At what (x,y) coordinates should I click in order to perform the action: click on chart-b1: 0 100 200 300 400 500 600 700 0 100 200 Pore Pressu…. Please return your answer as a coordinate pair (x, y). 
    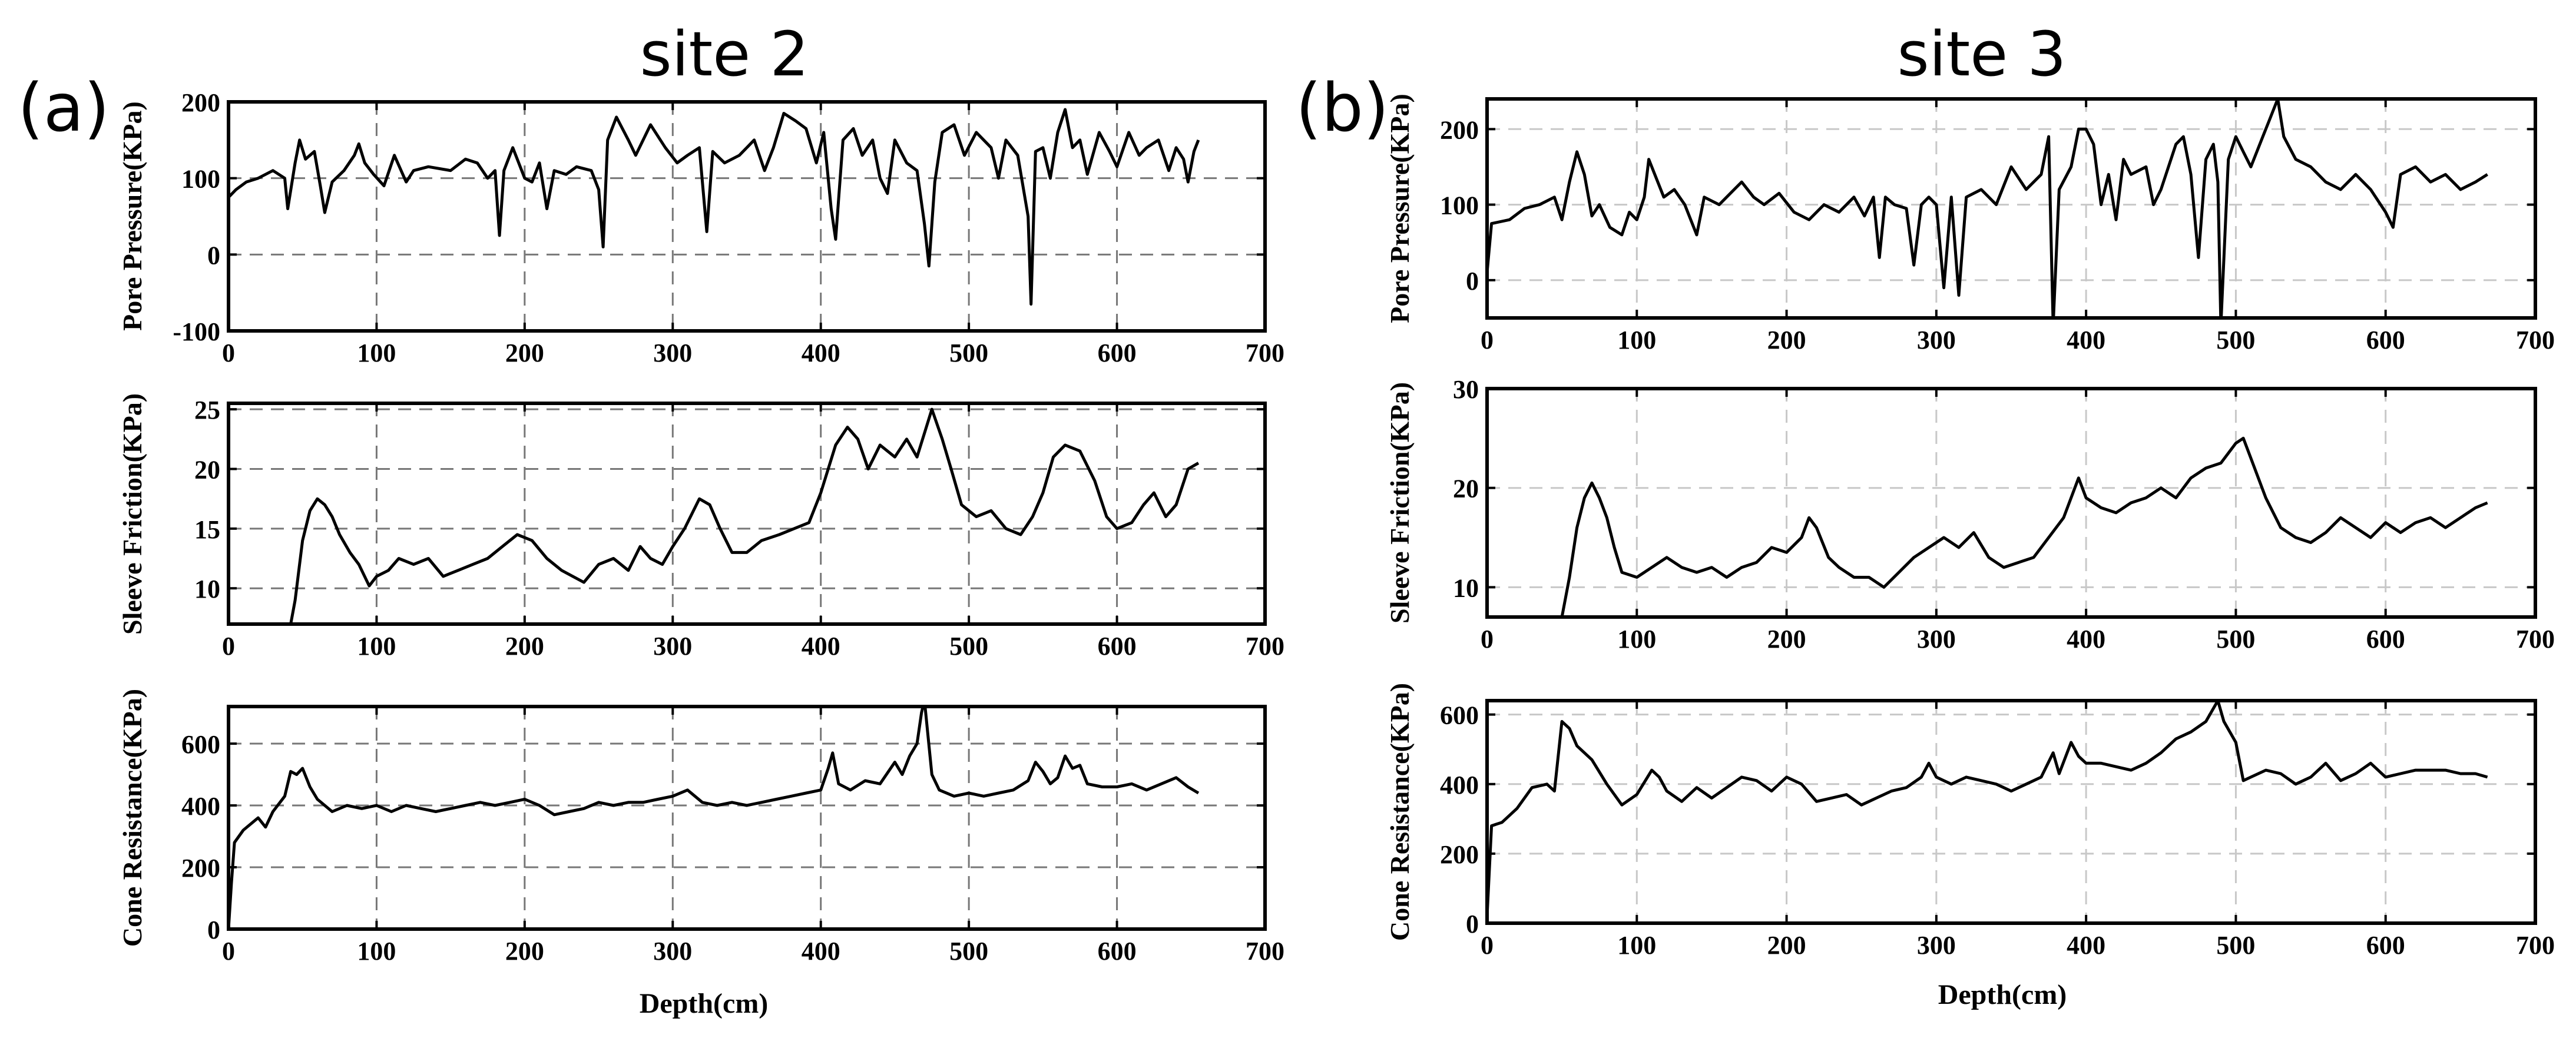
    Looking at the image, I should click on (1970, 224).